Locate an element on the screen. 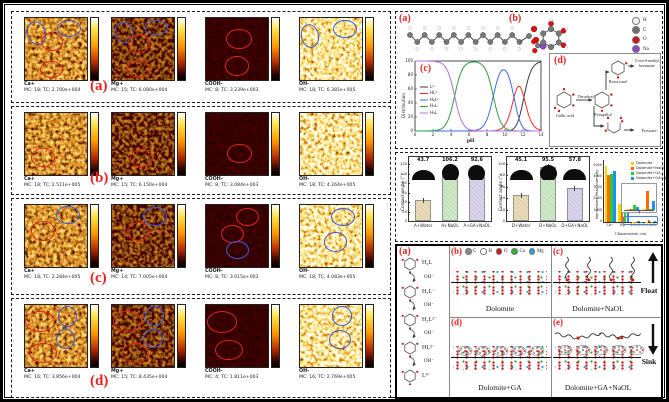  sims-panel: COOH- MC: 8; TC: 3.015e+003 is located at coordinates (244, 247).